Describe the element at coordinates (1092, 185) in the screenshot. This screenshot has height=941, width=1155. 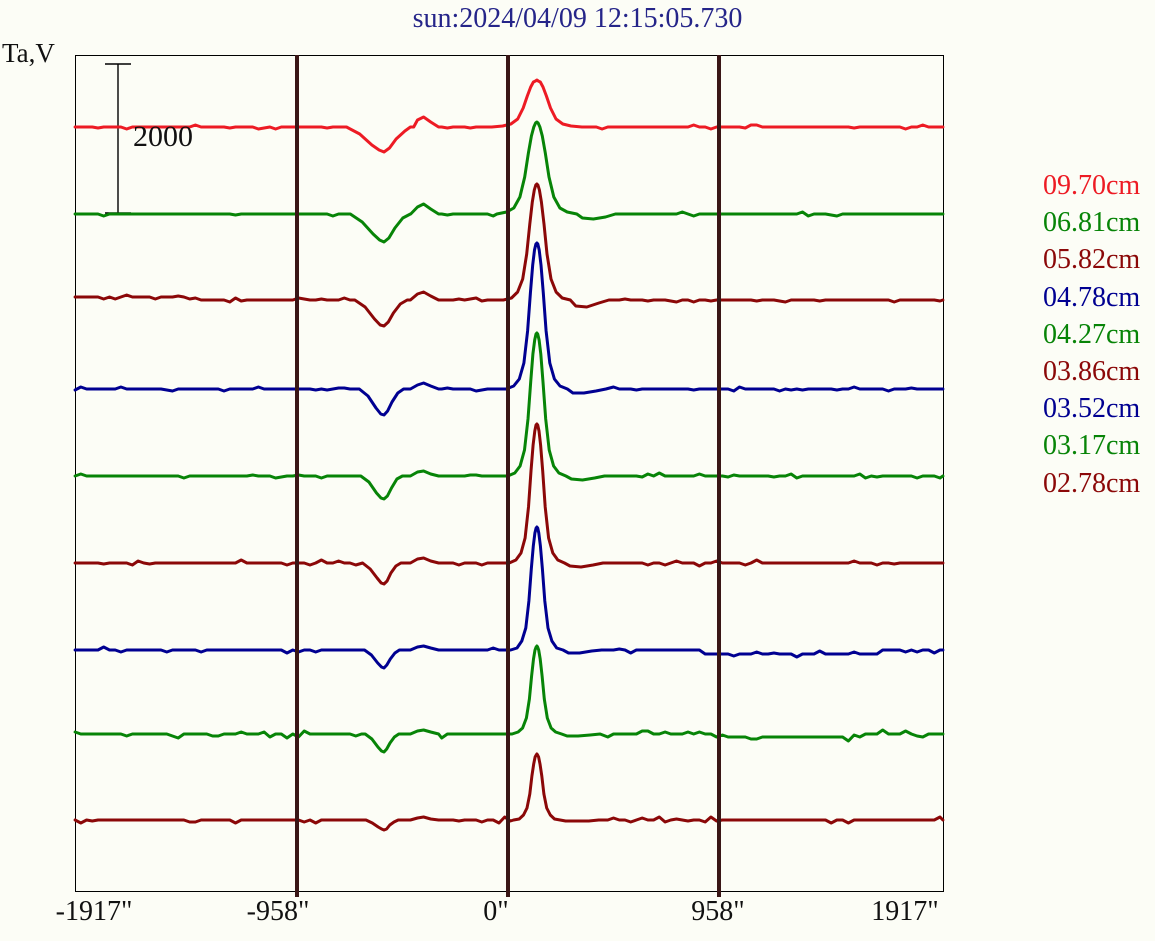
I see `legend-item-09.70cm: 09.70cm` at that location.